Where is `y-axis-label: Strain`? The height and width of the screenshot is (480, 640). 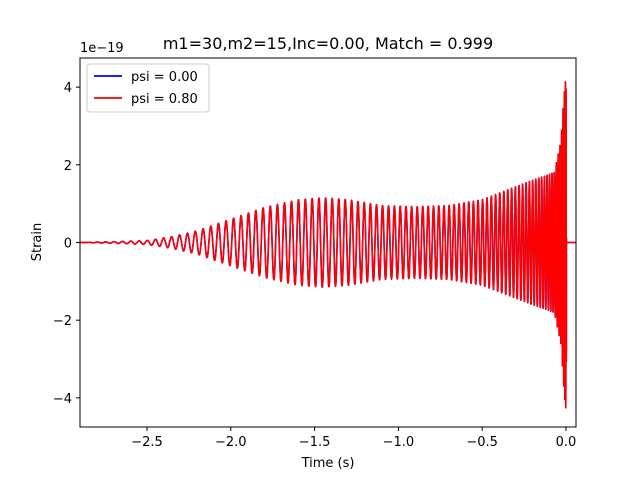 y-axis-label: Strain is located at coordinates (37, 242).